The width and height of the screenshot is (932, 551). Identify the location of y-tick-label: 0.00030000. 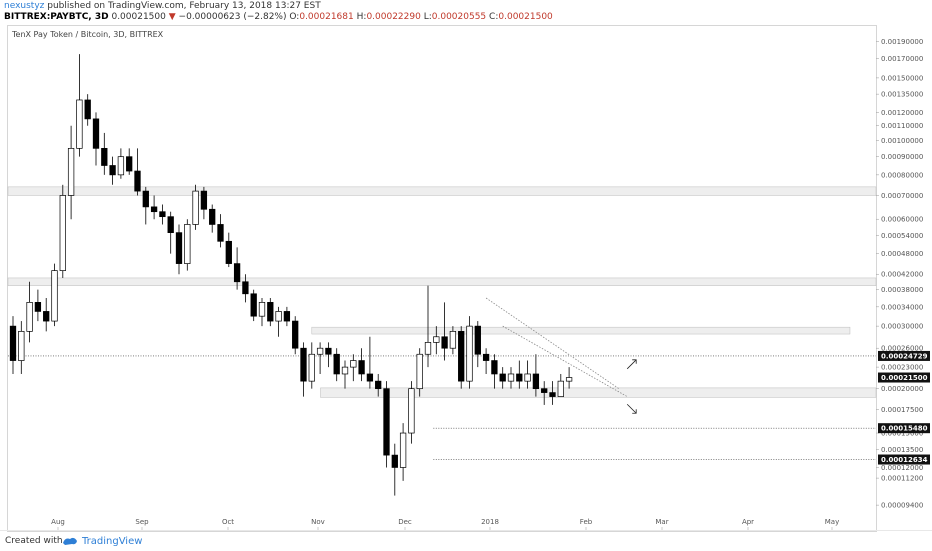
(902, 327).